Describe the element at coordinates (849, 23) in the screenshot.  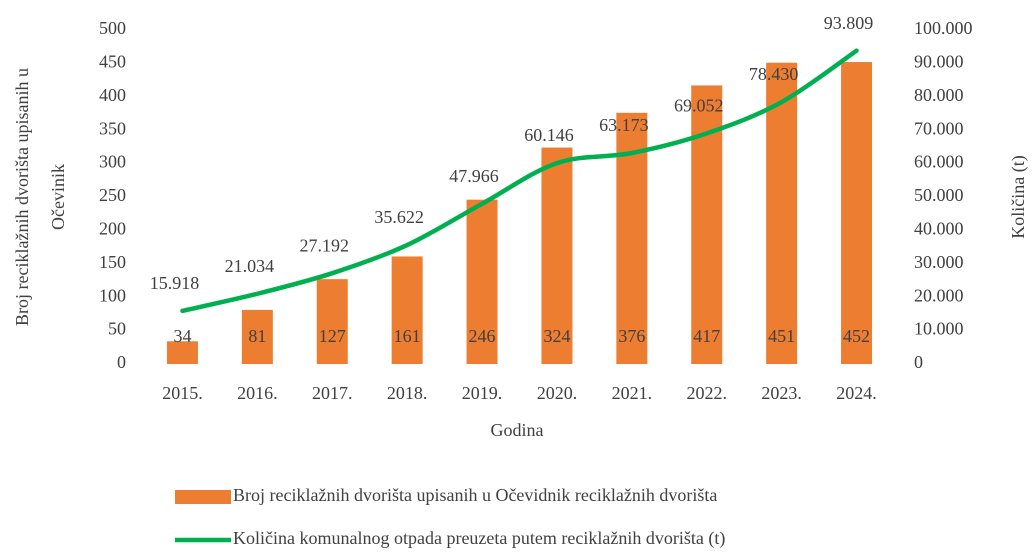
I see `line-value-label: 93.809` at that location.